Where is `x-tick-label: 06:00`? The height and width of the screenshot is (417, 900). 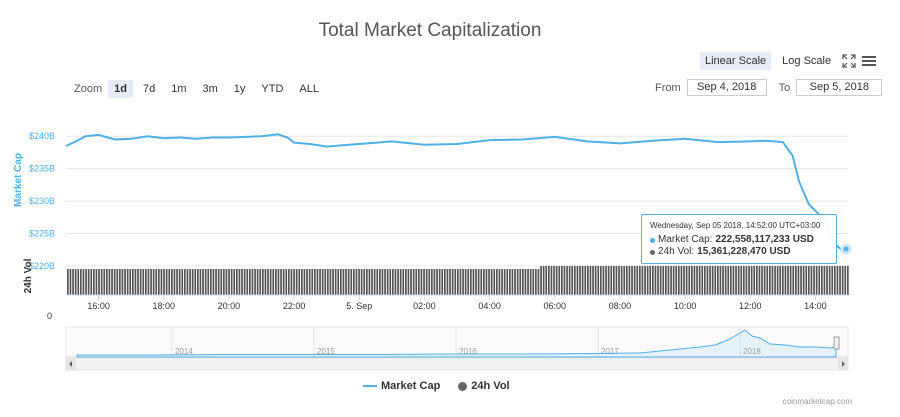 x-tick-label: 06:00 is located at coordinates (554, 306).